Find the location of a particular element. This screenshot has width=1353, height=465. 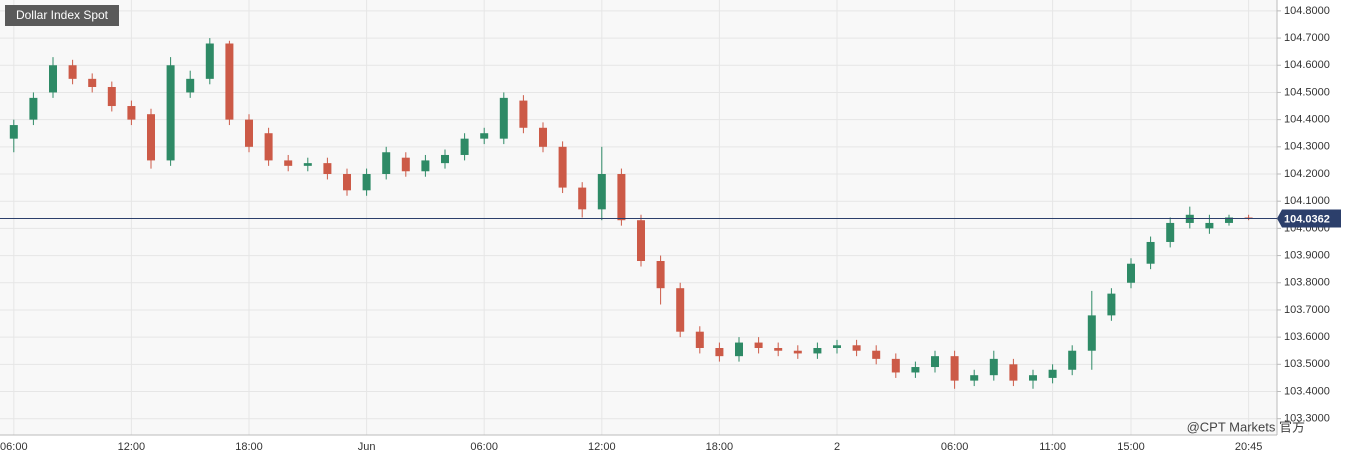

title-badge is located at coordinates (62, 15).